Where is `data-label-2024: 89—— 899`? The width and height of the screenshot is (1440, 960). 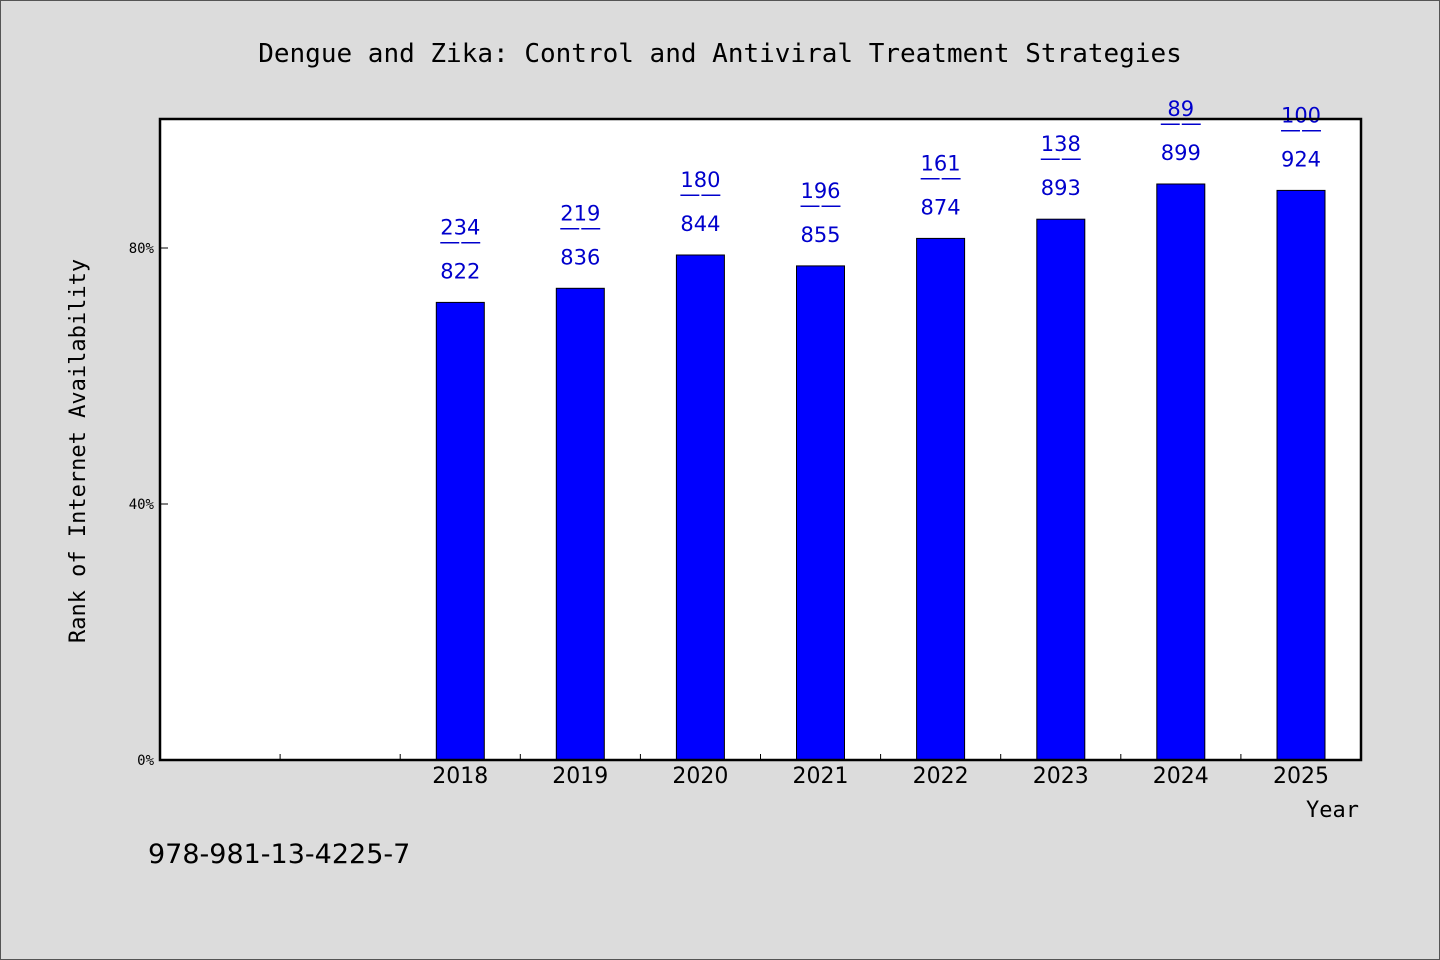 data-label-2024: 89—— 899 is located at coordinates (1181, 131).